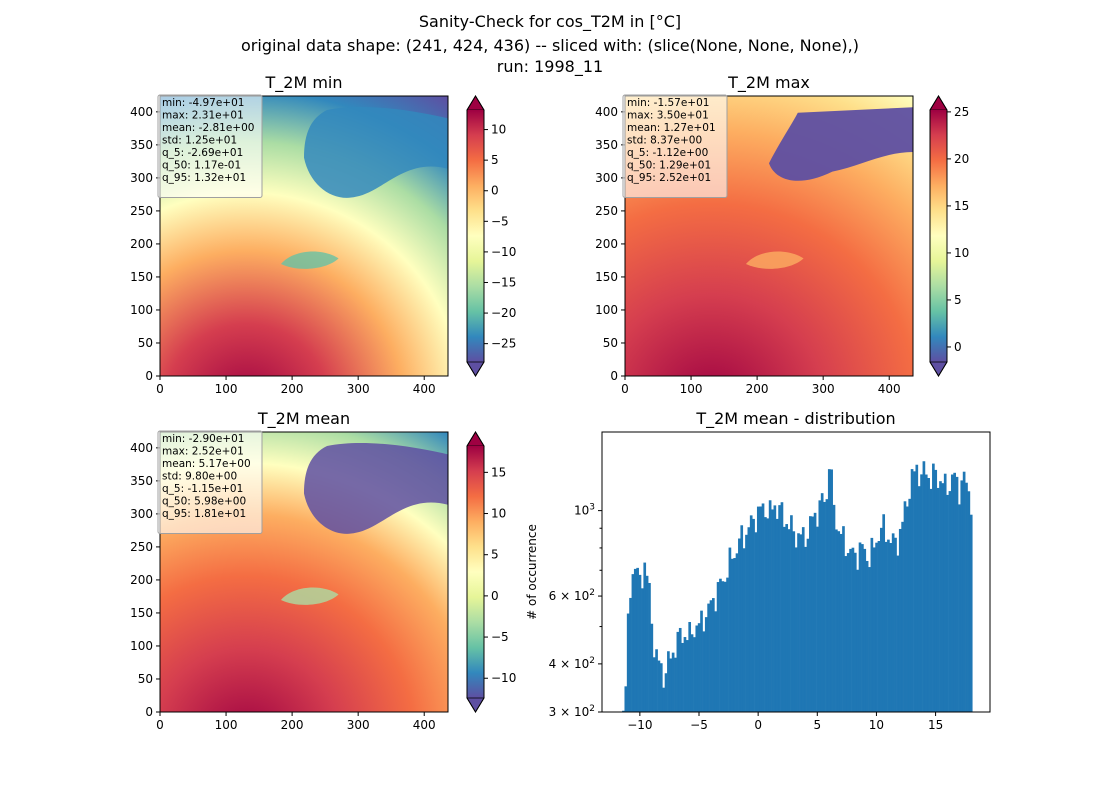 The width and height of the screenshot is (1100, 800). I want to click on suptitle-line-1: Sanity-Check for cos_T2M in [°C], so click(550, 21).